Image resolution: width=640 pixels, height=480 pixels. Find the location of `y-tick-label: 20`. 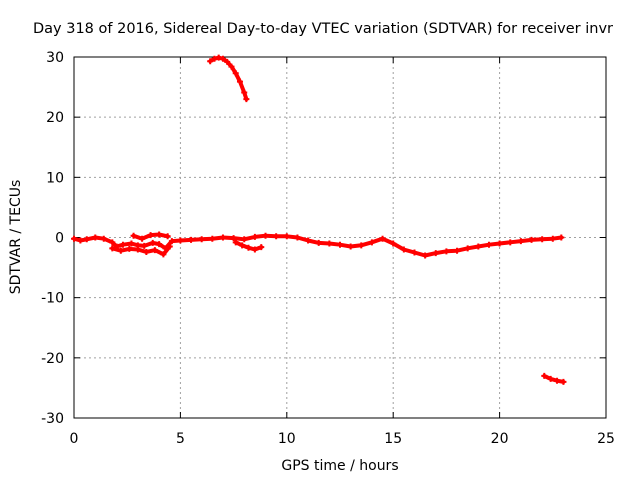

y-tick-label: 20 is located at coordinates (55, 118).